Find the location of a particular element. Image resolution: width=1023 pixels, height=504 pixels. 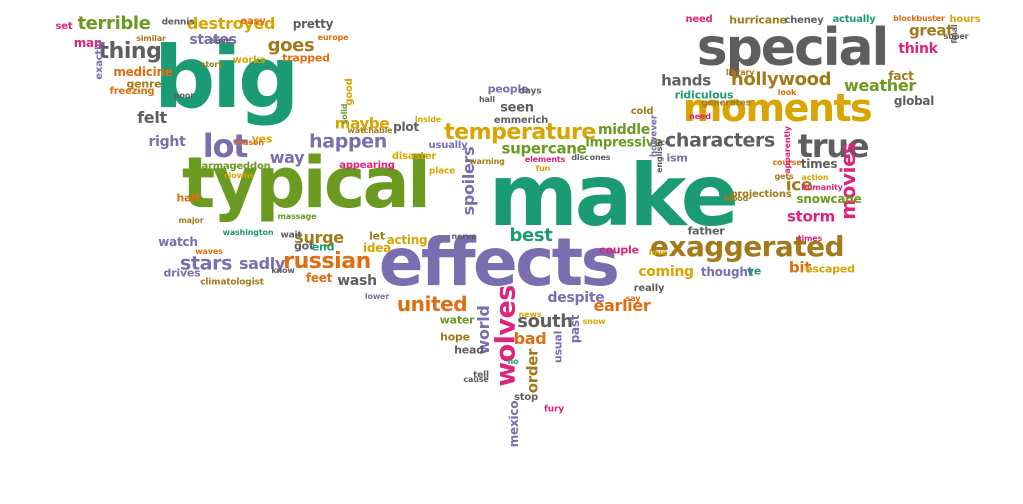

word-storm: storm is located at coordinates (811, 216).